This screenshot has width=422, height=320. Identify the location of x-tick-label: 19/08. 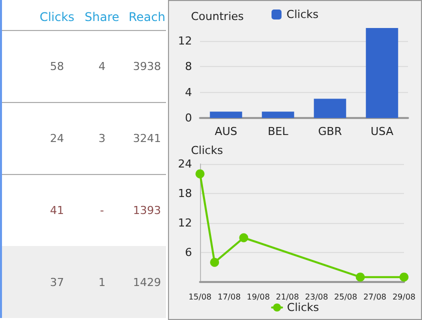
(258, 297).